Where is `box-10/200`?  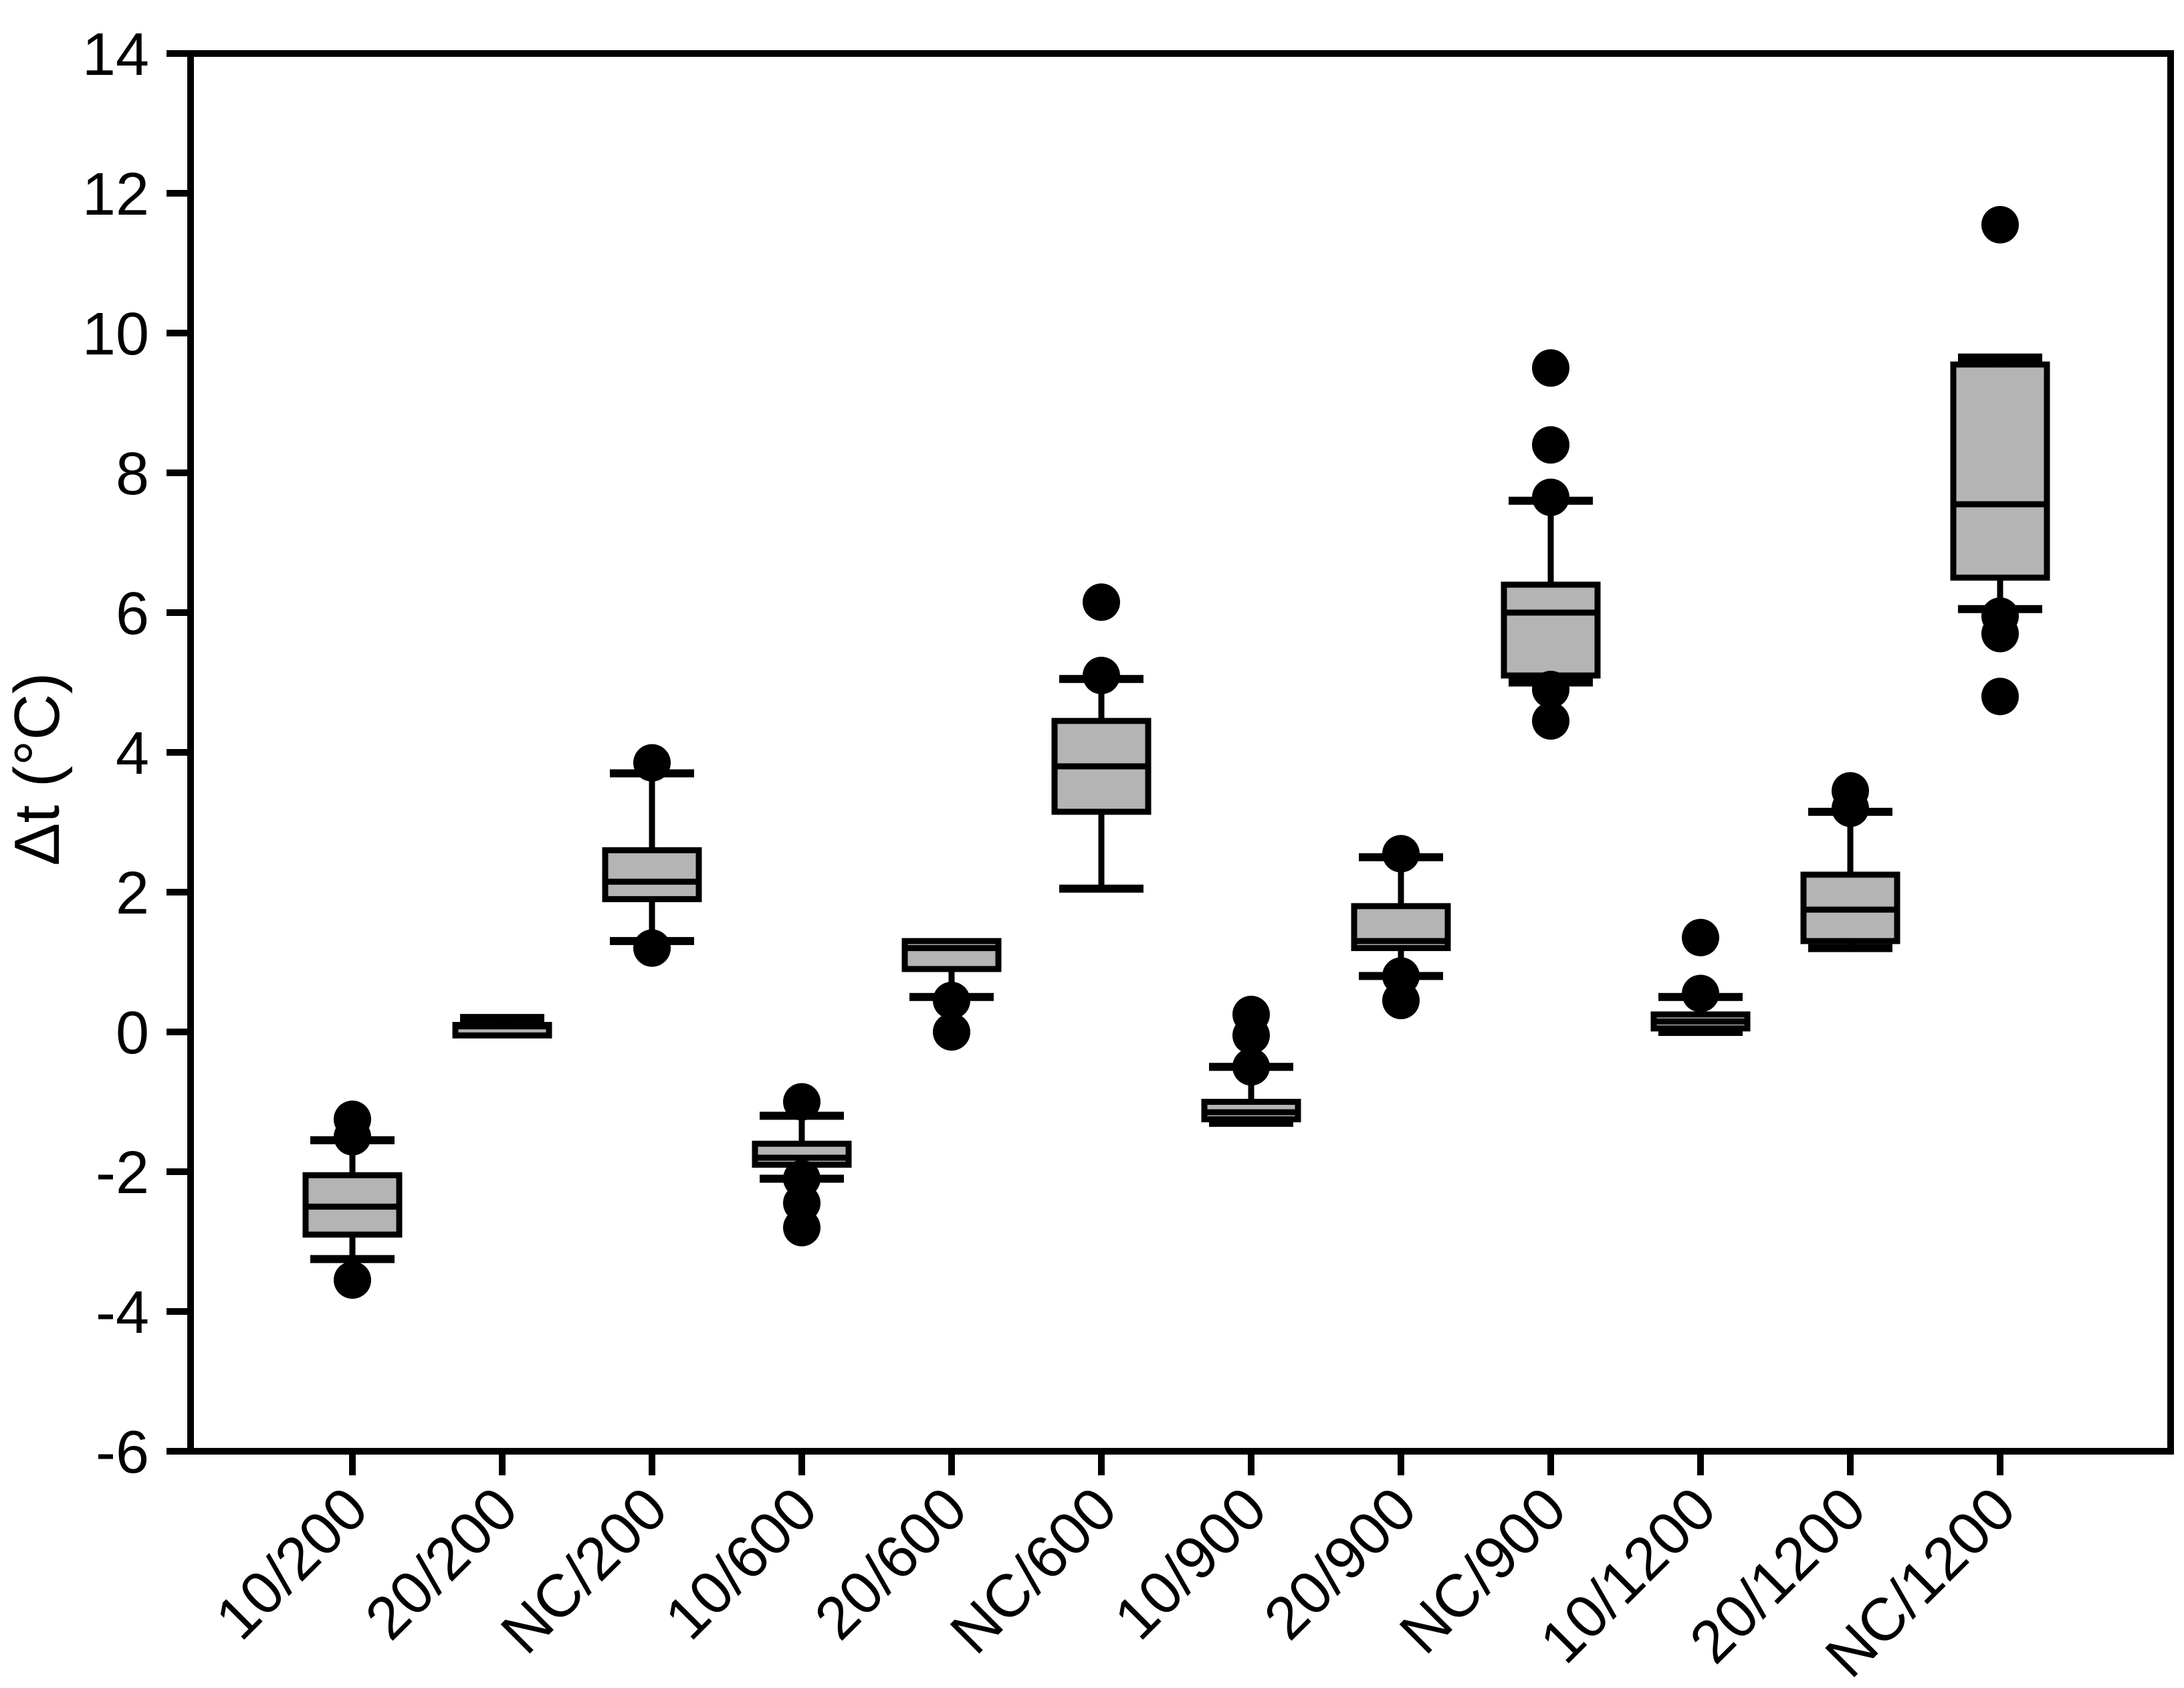 box-10/200 is located at coordinates (352, 1199).